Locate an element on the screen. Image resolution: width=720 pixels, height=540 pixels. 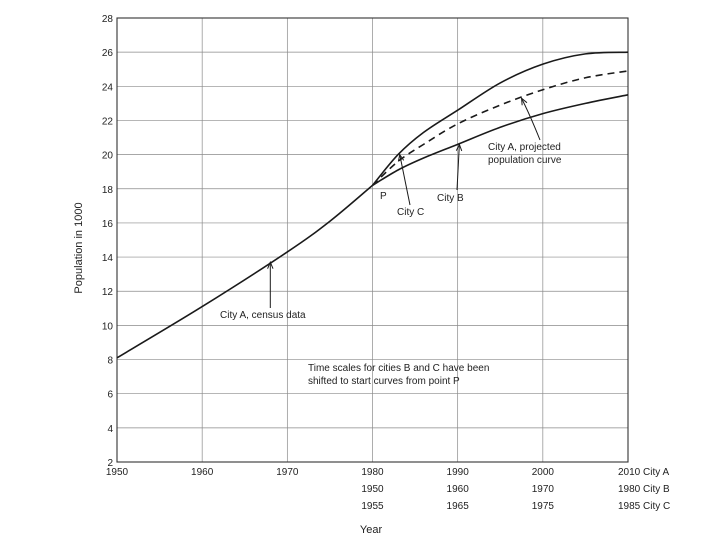
x-tick-label: 1990 is located at coordinates (458, 472).